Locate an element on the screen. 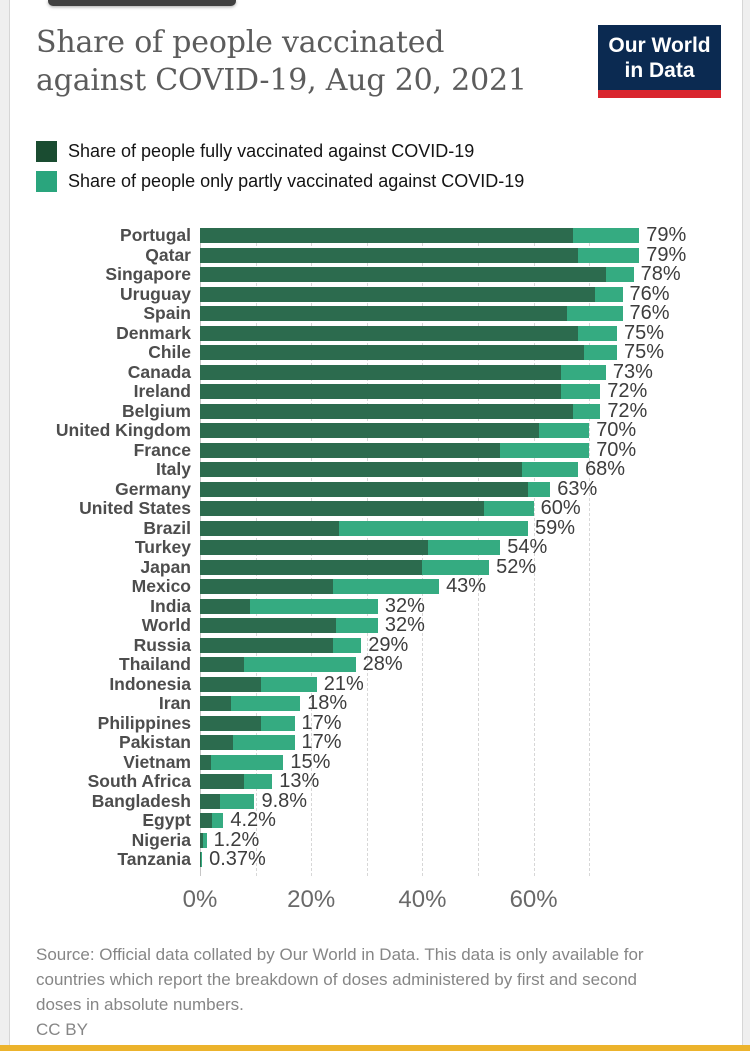  country-label: United Kingdom is located at coordinates (123, 430).